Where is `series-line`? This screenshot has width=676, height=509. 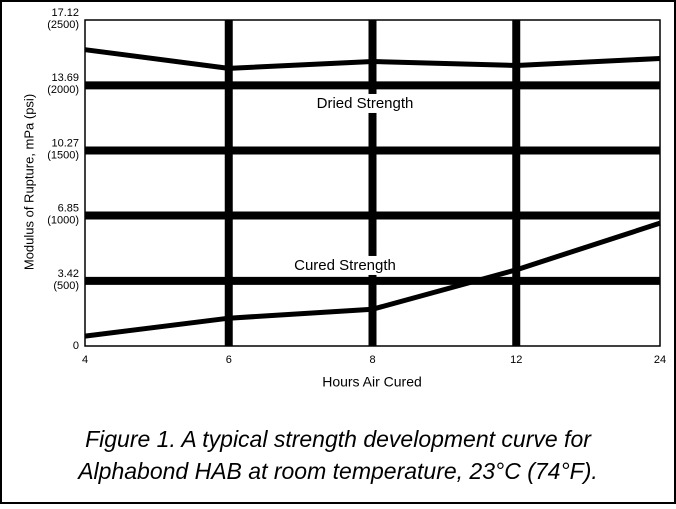
series-line is located at coordinates (372, 59).